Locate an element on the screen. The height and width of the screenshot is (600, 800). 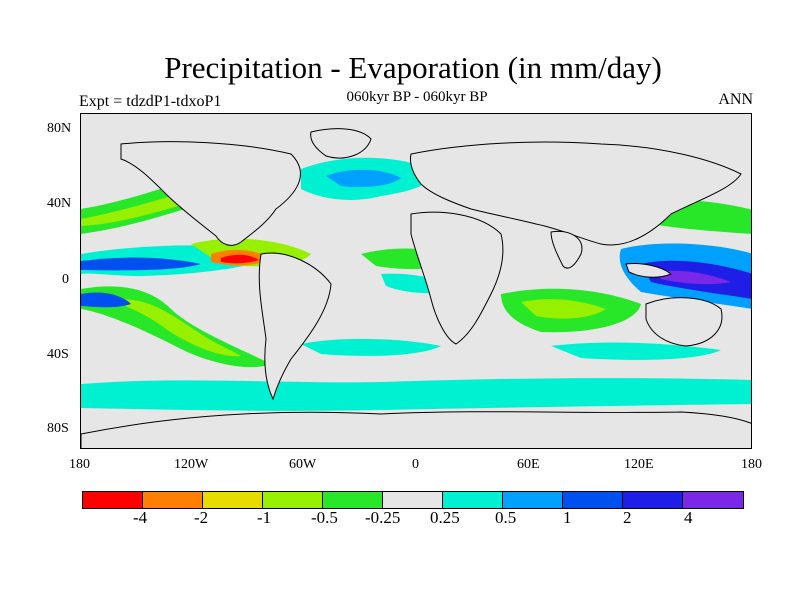
plot-title: Precipitation - Evaporation (in mm/day) is located at coordinates (413, 67).